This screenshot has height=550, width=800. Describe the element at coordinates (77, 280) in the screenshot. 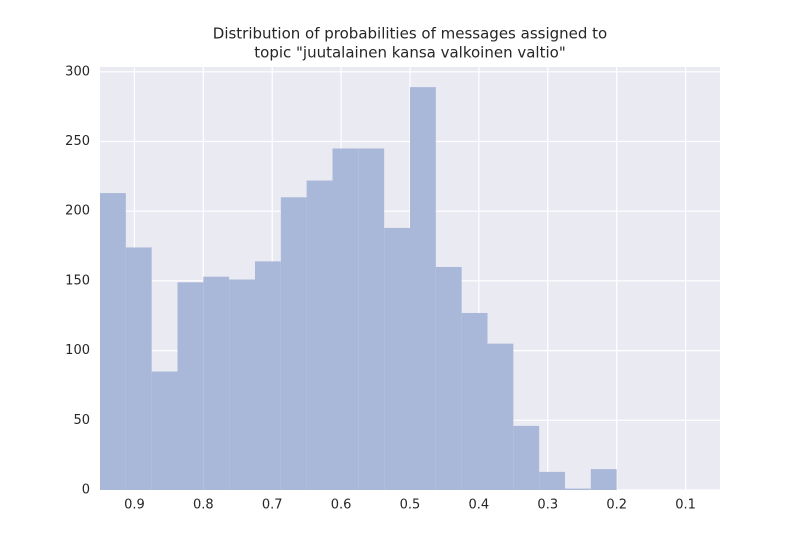

I see `y-tick-label: 150` at that location.